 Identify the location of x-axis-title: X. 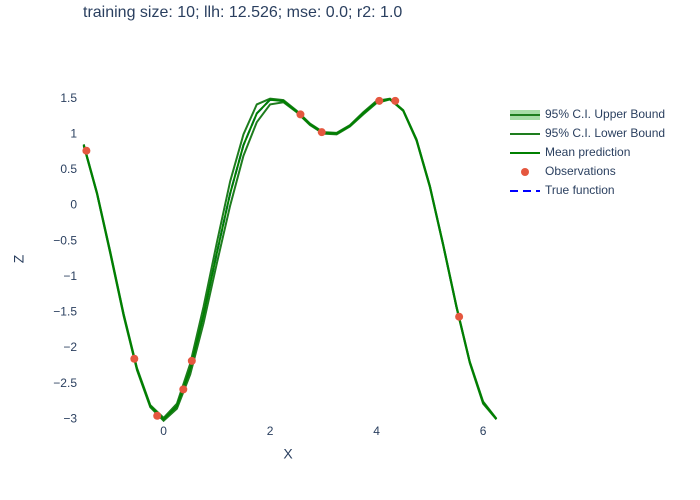
(288, 454).